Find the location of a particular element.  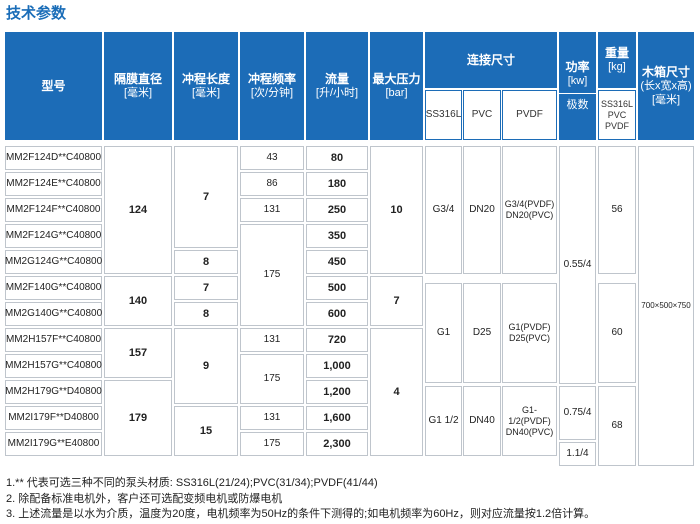

model-cell: MM2G140G**C40800 is located at coordinates (53, 314).